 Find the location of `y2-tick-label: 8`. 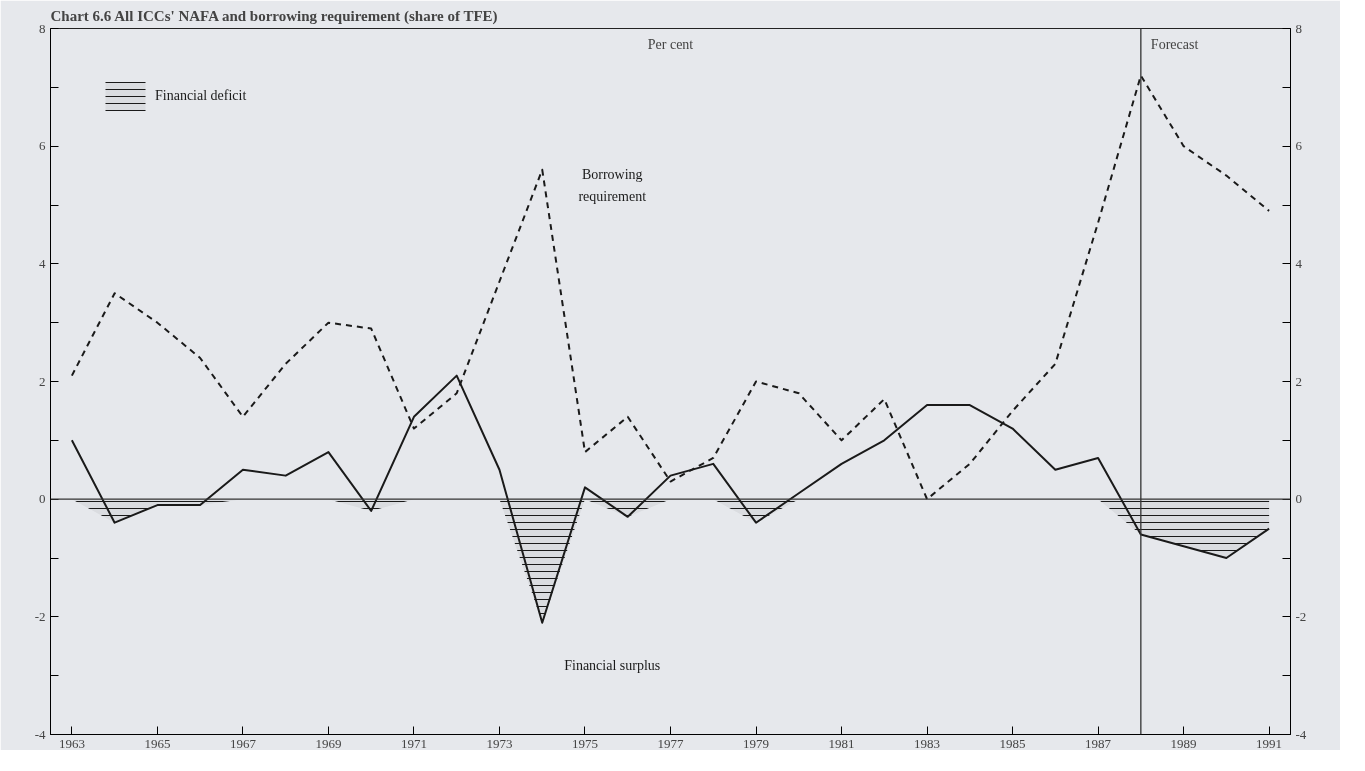

y2-tick-label: 8 is located at coordinates (1298, 28).